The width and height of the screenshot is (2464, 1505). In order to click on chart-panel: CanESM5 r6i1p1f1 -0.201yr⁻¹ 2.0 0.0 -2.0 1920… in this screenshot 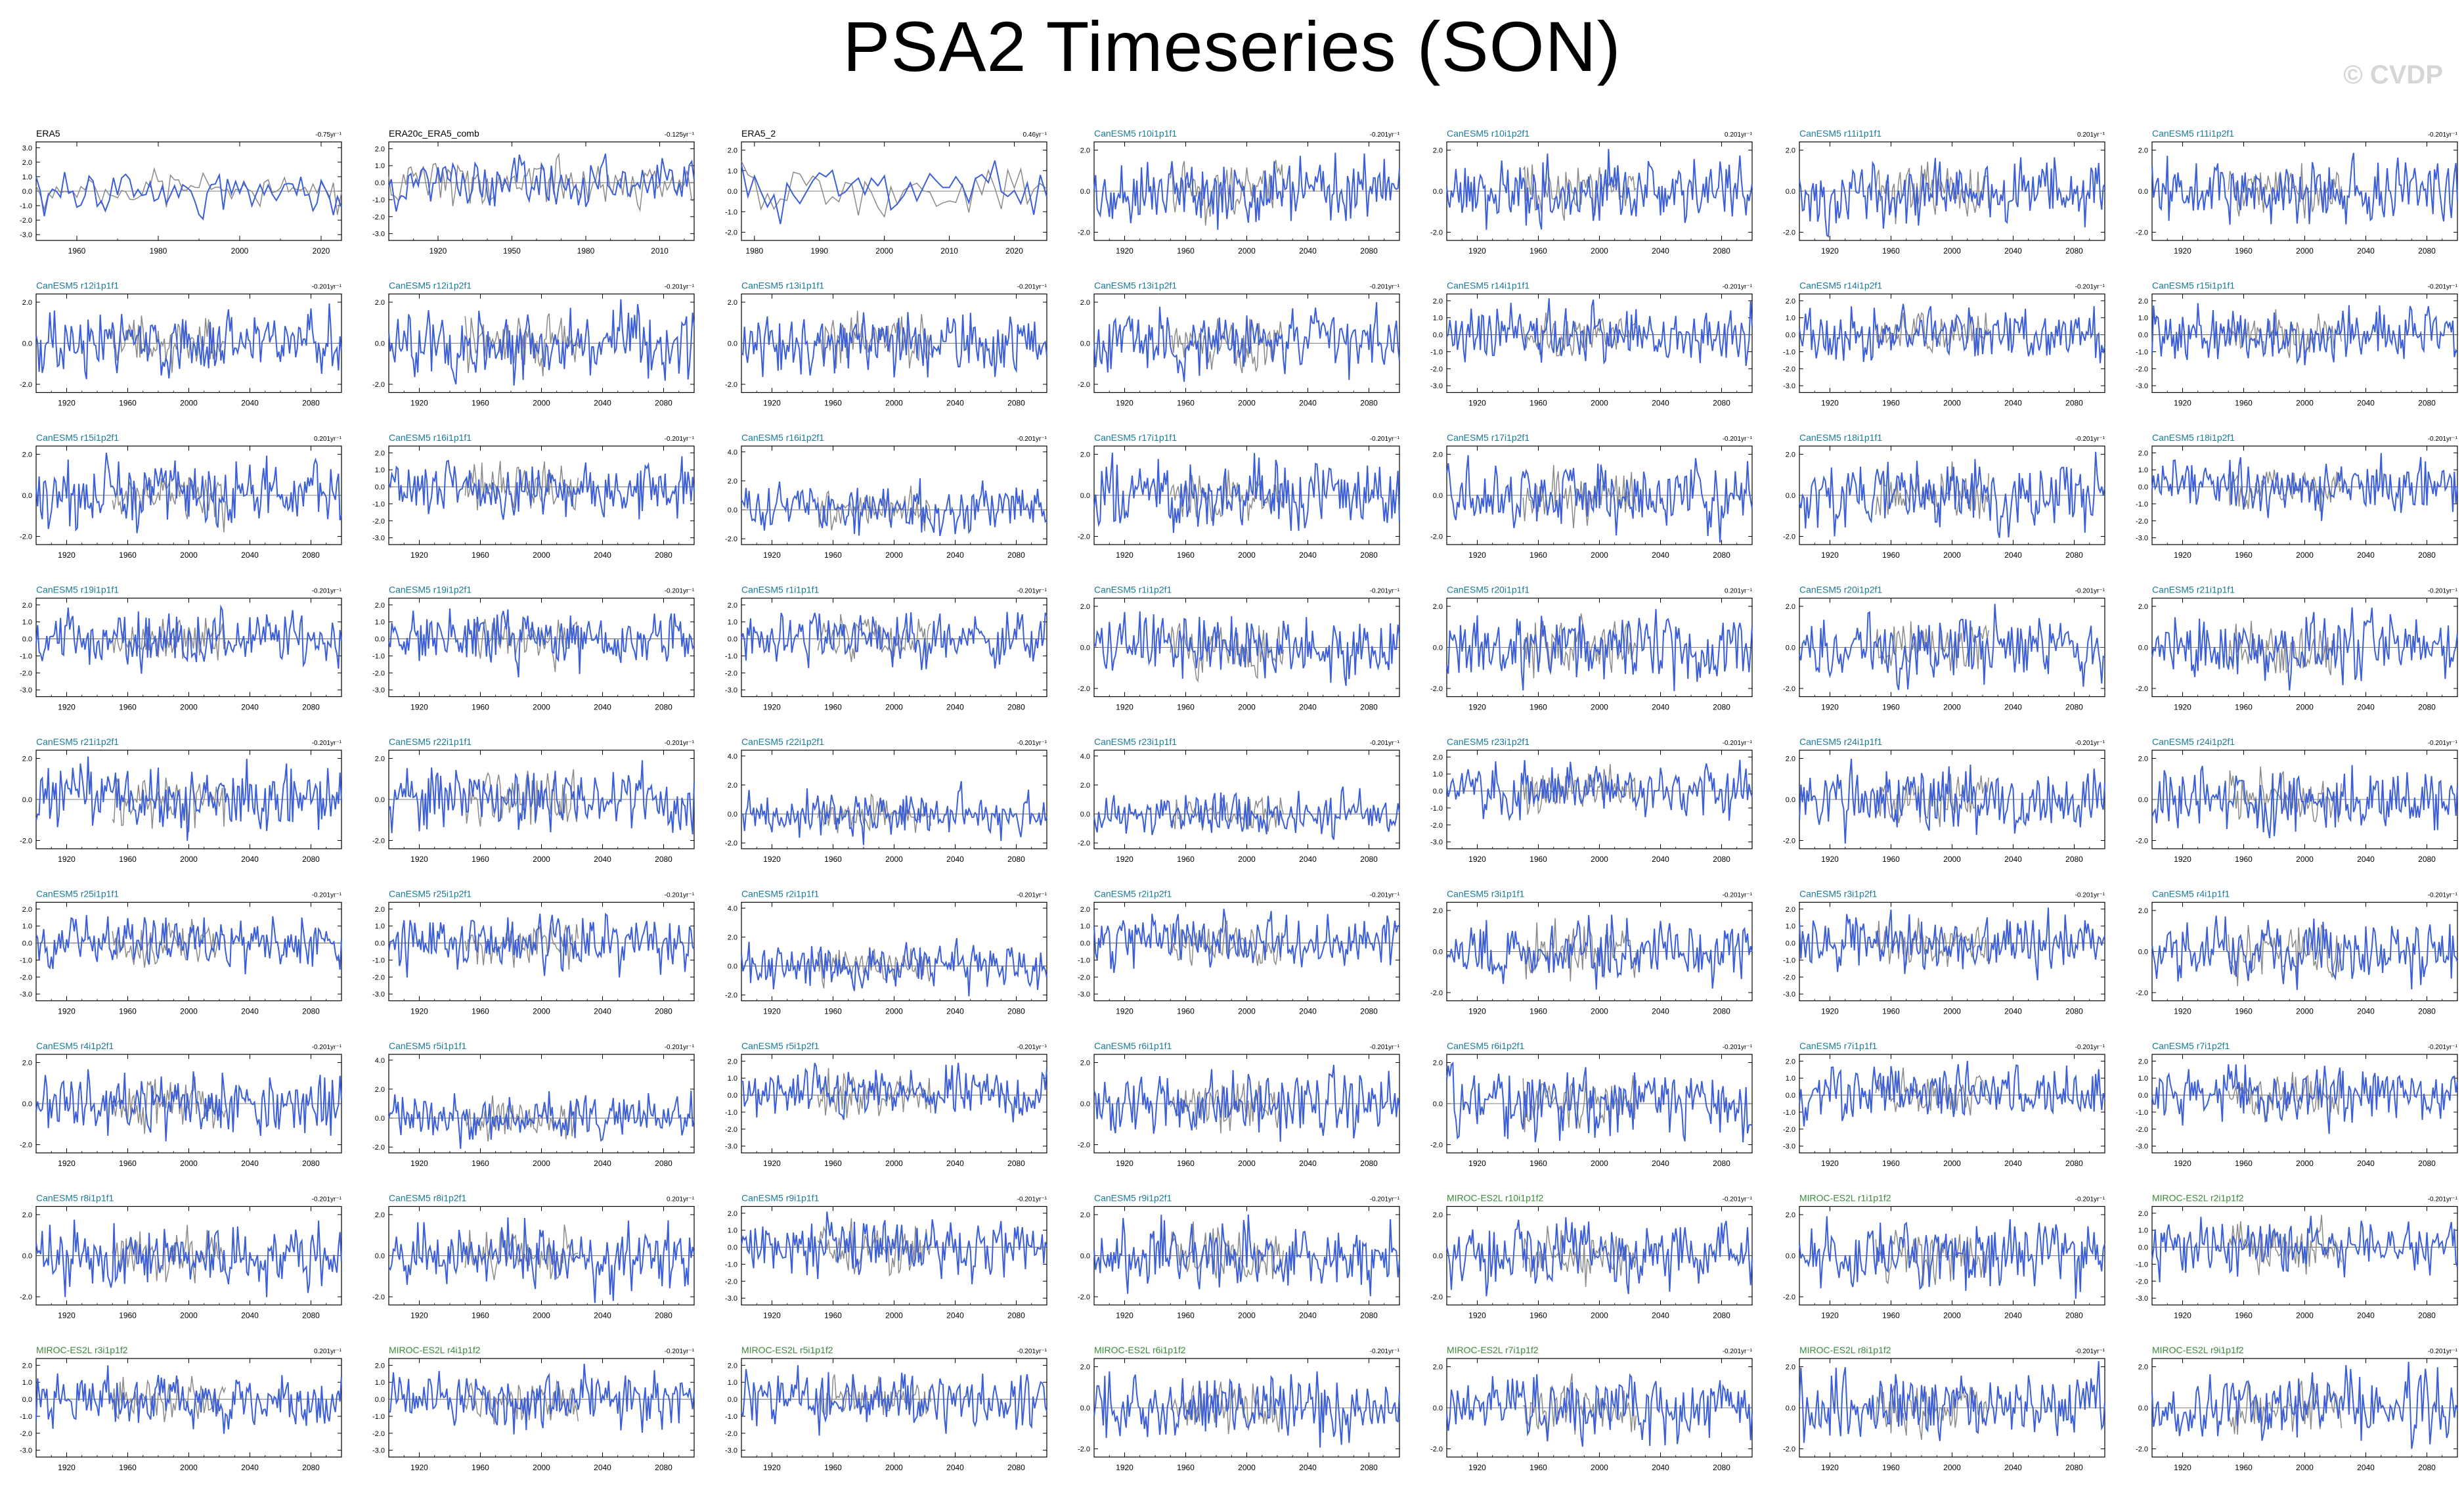, I will do `click(1239, 1104)`.